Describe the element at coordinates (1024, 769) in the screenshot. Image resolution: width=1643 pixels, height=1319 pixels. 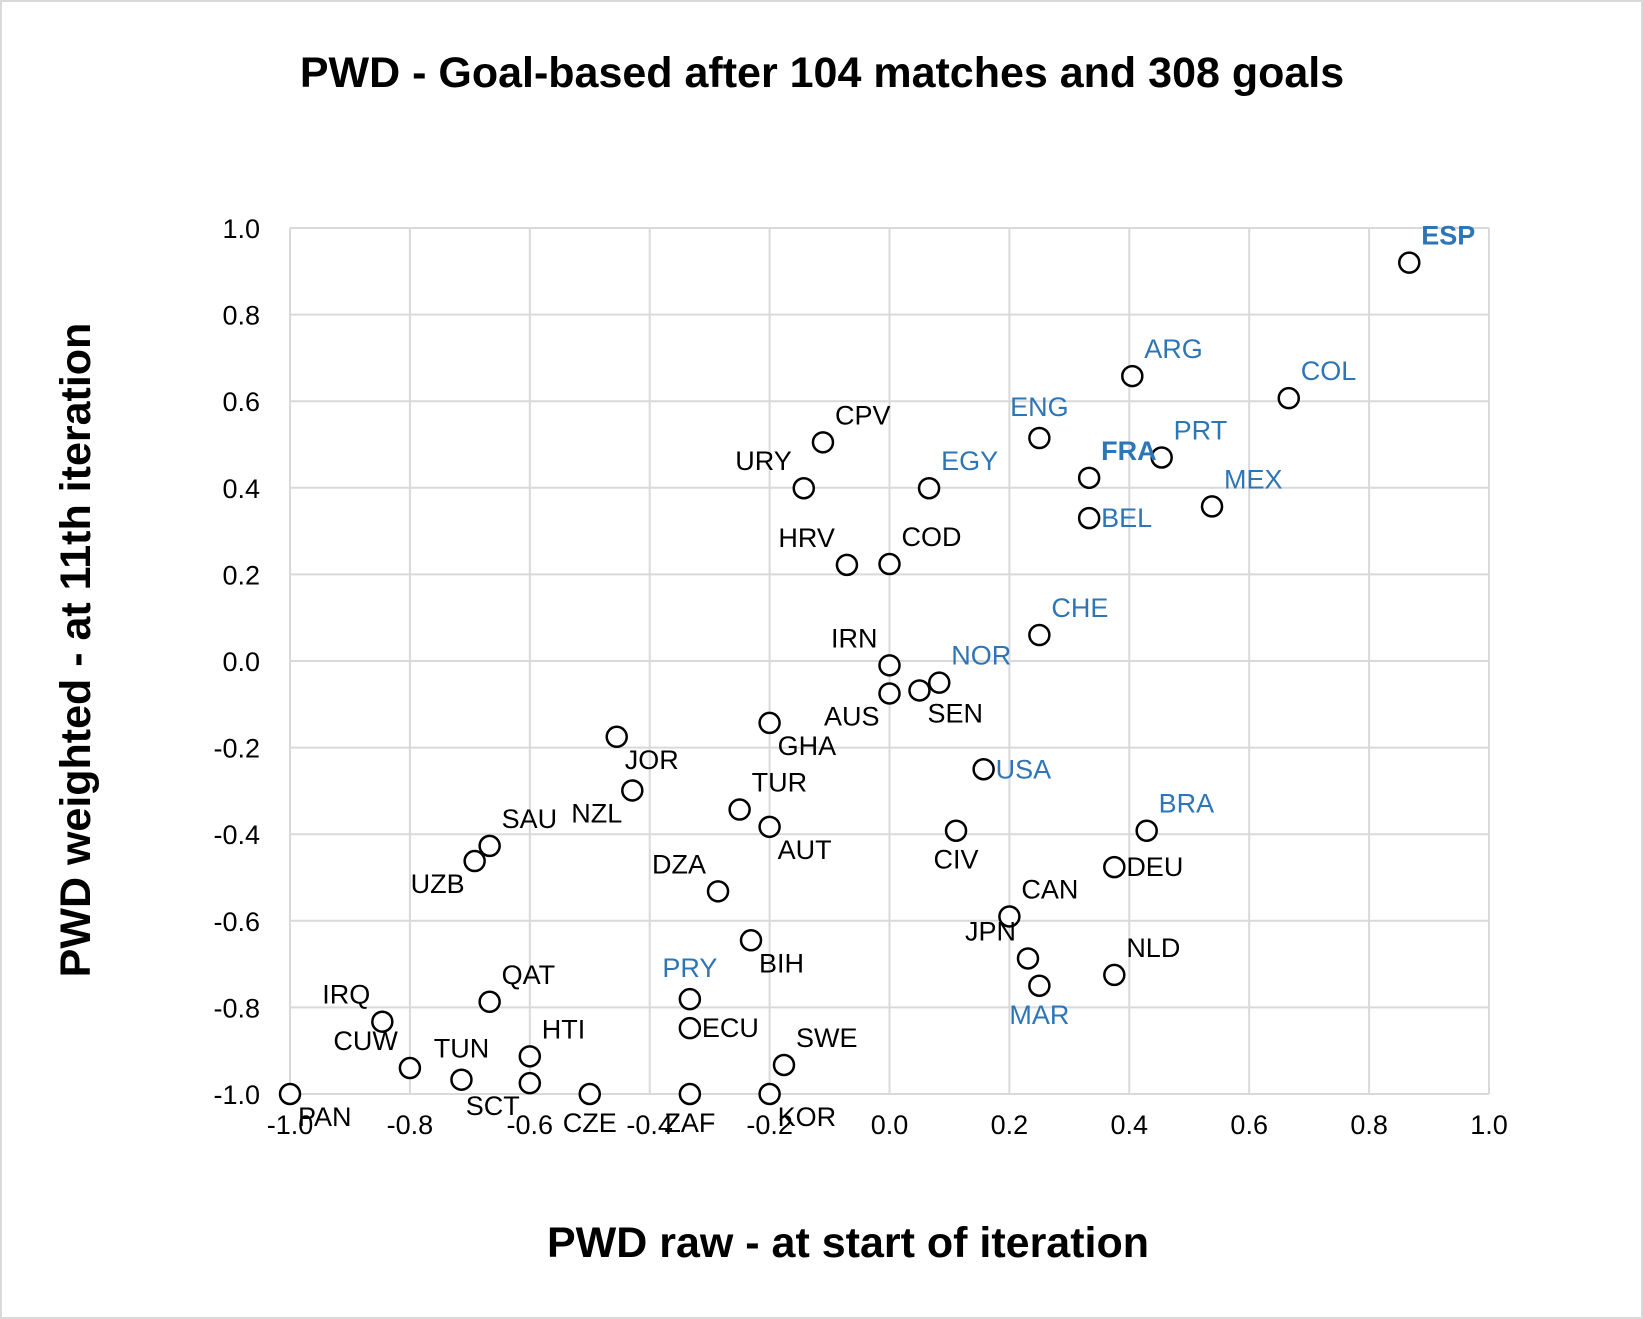
I see `point-label-usa: USA` at that location.